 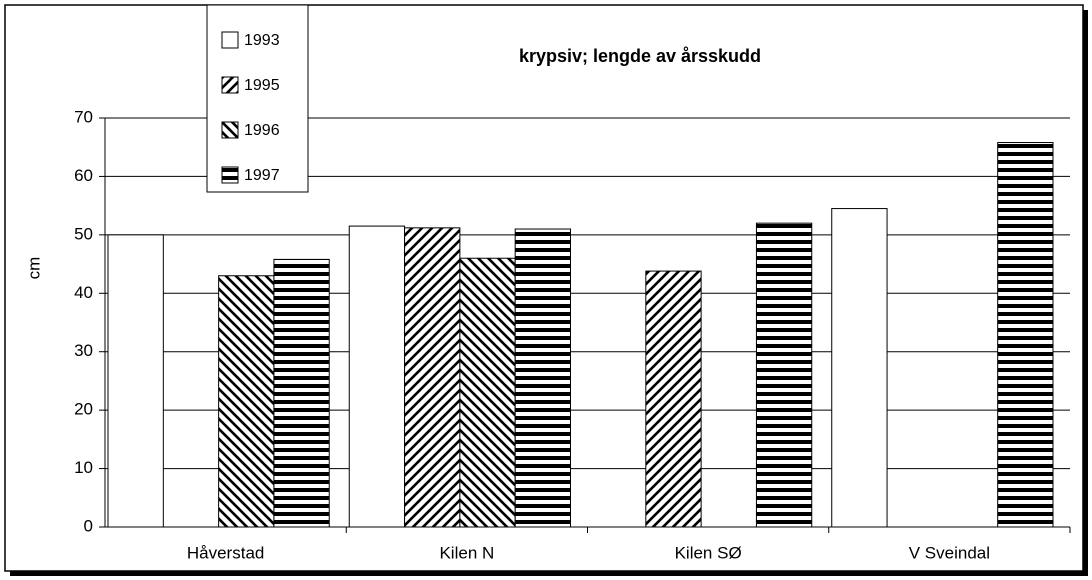 What do you see at coordinates (83, 175) in the screenshot?
I see `y-tick-label: 60` at bounding box center [83, 175].